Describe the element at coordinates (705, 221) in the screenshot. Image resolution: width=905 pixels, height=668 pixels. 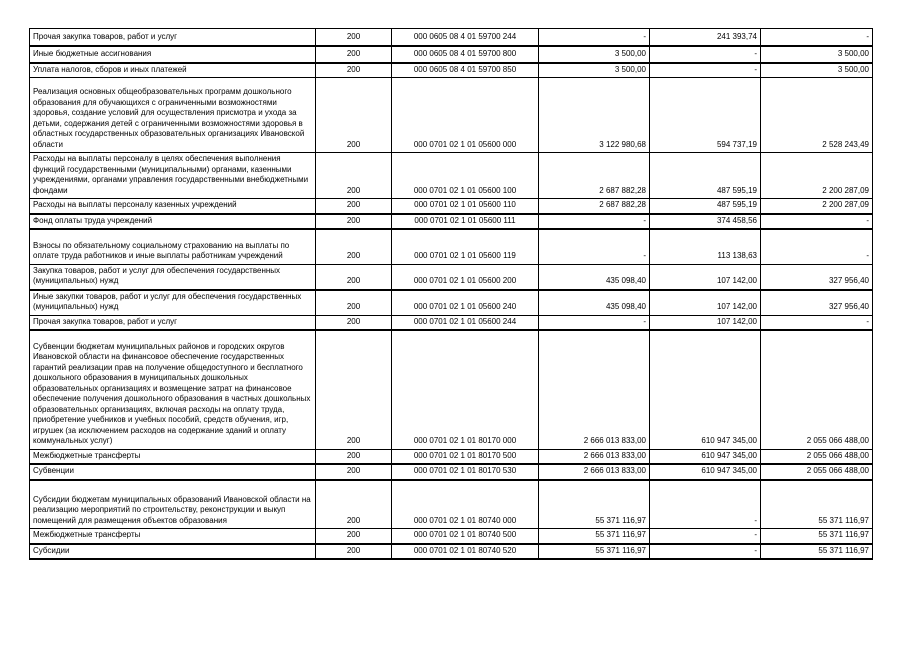
I see `amount-col2-cell: 374 458,56` at that location.